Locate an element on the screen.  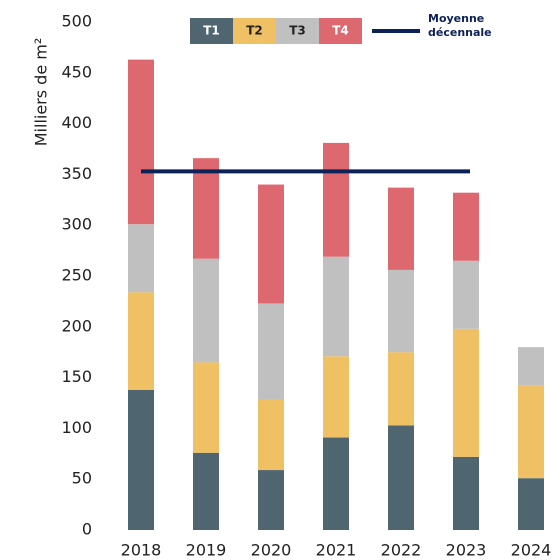
legend-label: T4 is located at coordinates (340, 31).